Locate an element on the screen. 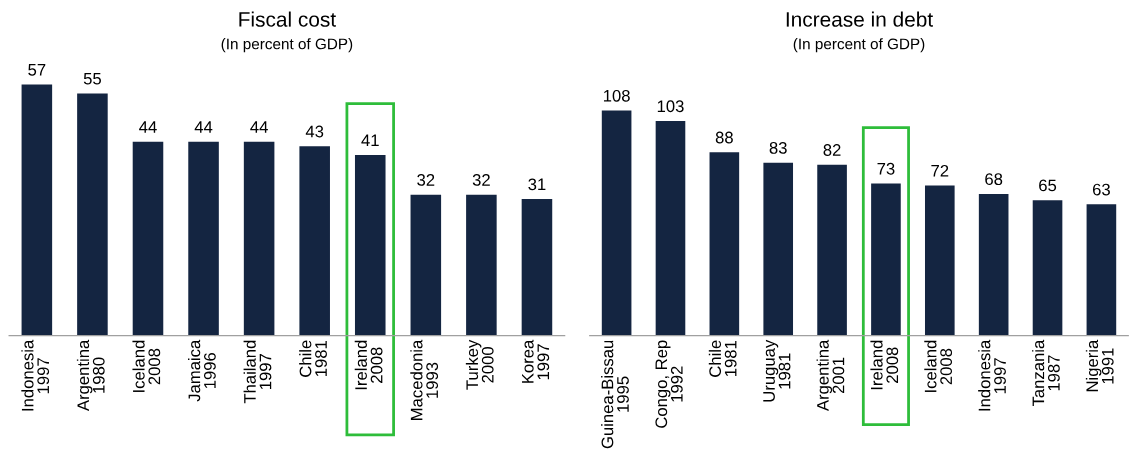 The image size is (1134, 476). x-tick-label: Tanzania 1987 is located at coordinates (1046, 373).